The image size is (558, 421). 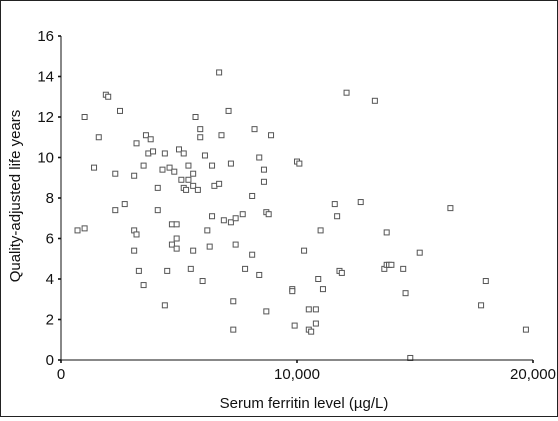 What do you see at coordinates (297, 374) in the screenshot?
I see `x-tick-label: 10,000` at bounding box center [297, 374].